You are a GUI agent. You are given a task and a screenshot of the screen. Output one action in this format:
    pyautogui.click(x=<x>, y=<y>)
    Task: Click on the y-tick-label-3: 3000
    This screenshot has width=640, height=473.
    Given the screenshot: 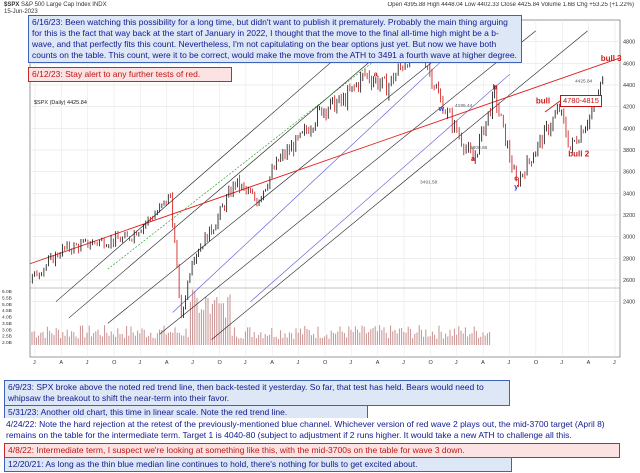 What is the action you would take?
    pyautogui.click(x=629, y=238)
    